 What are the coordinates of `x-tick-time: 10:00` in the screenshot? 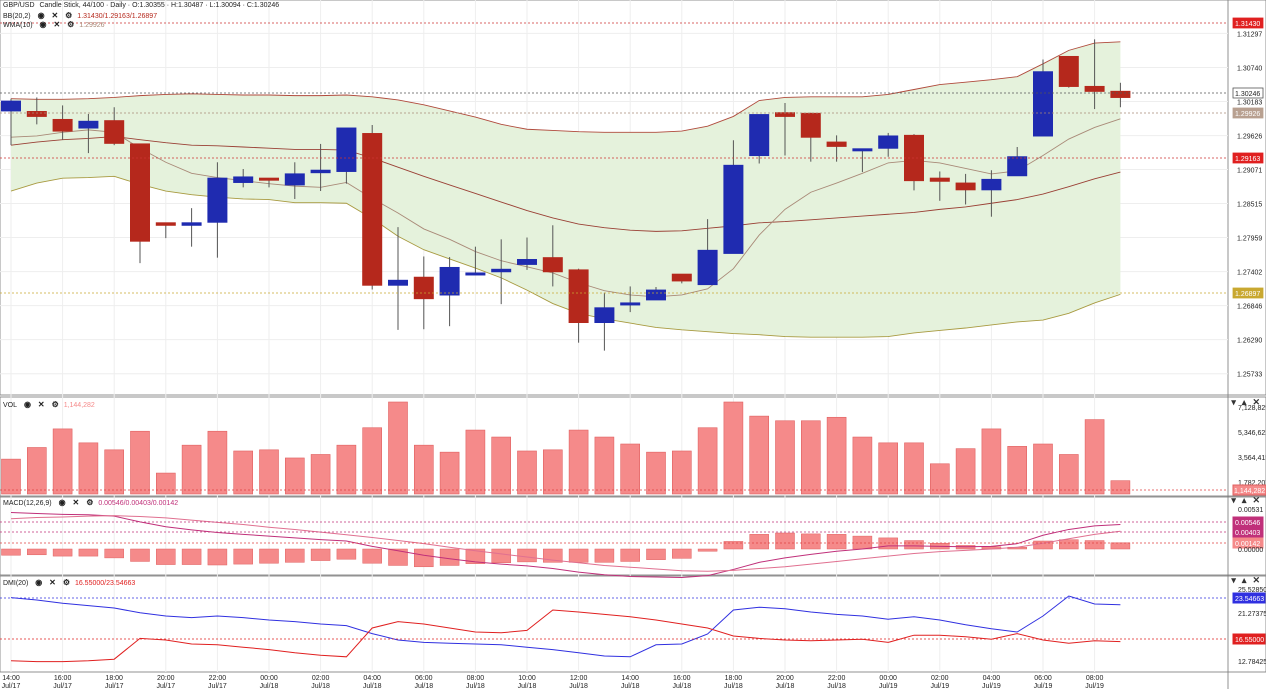 It's located at (527, 678).